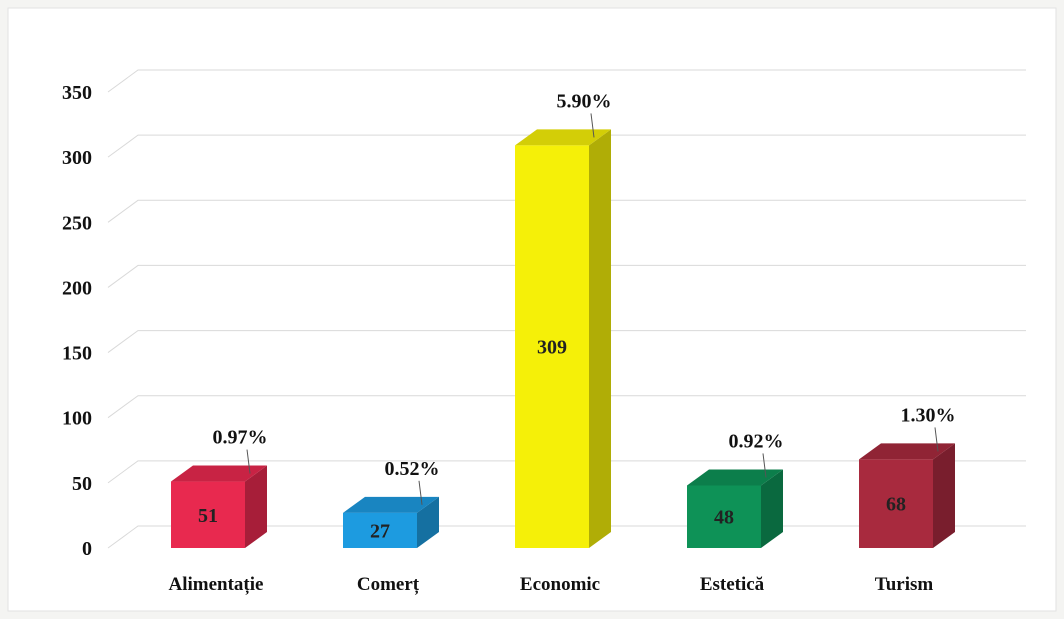 This screenshot has height=619, width=1064. Describe the element at coordinates (77, 354) in the screenshot. I see `y-tick-label: 150` at that location.